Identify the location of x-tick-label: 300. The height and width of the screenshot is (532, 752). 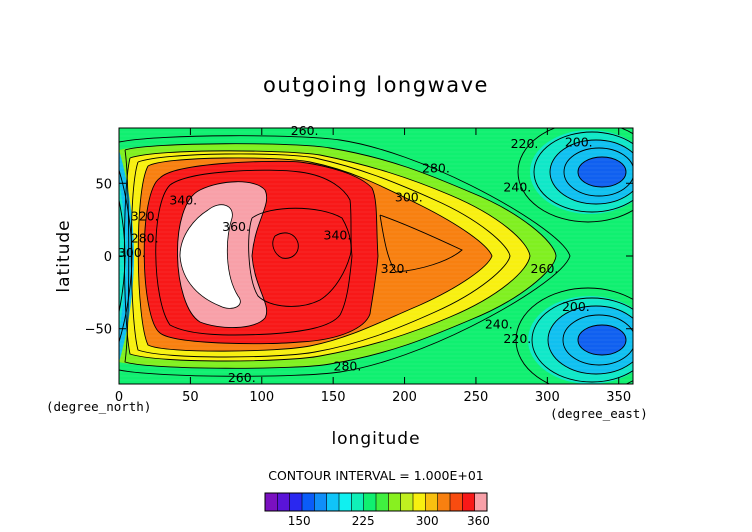
(547, 397).